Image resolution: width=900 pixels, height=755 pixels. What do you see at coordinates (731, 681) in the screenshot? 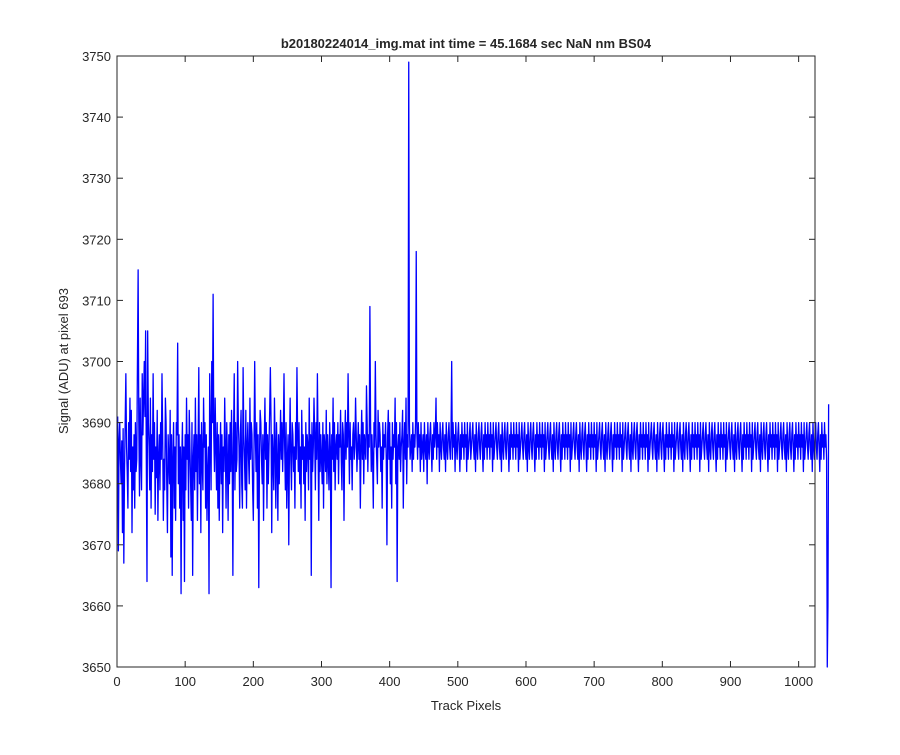
I see `x-tick-label-900: 900` at bounding box center [731, 681].